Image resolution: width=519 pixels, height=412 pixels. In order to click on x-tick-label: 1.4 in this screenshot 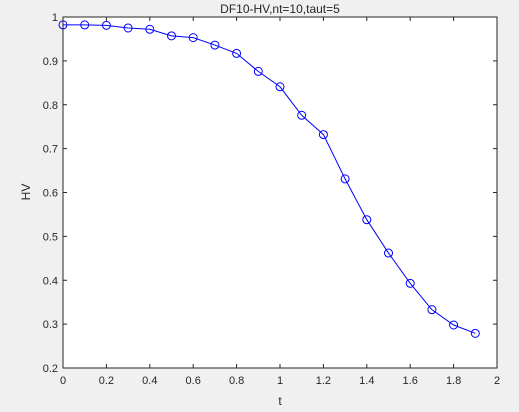, I will do `click(366, 381)`.